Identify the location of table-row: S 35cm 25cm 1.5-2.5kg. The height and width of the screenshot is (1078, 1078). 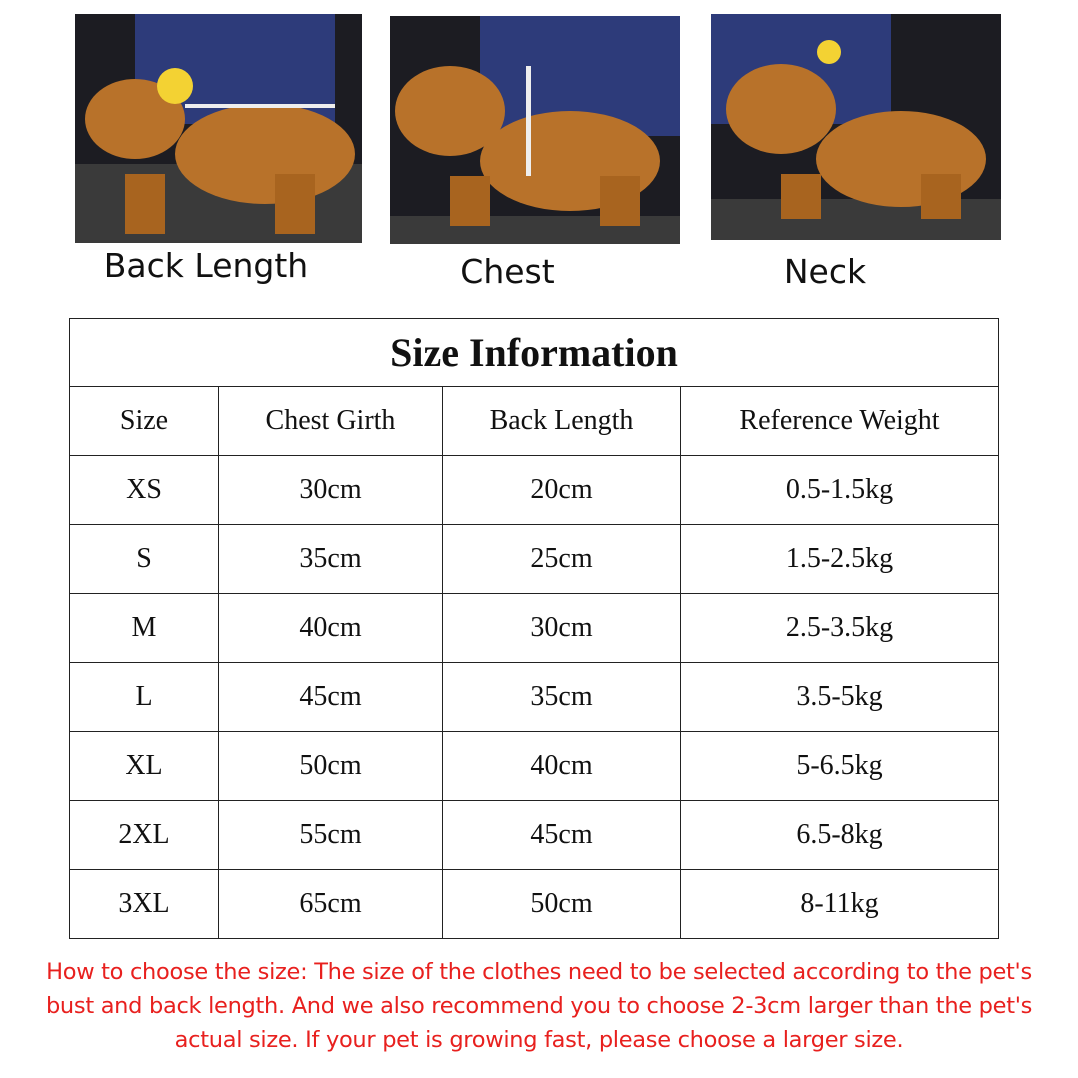
(534, 559).